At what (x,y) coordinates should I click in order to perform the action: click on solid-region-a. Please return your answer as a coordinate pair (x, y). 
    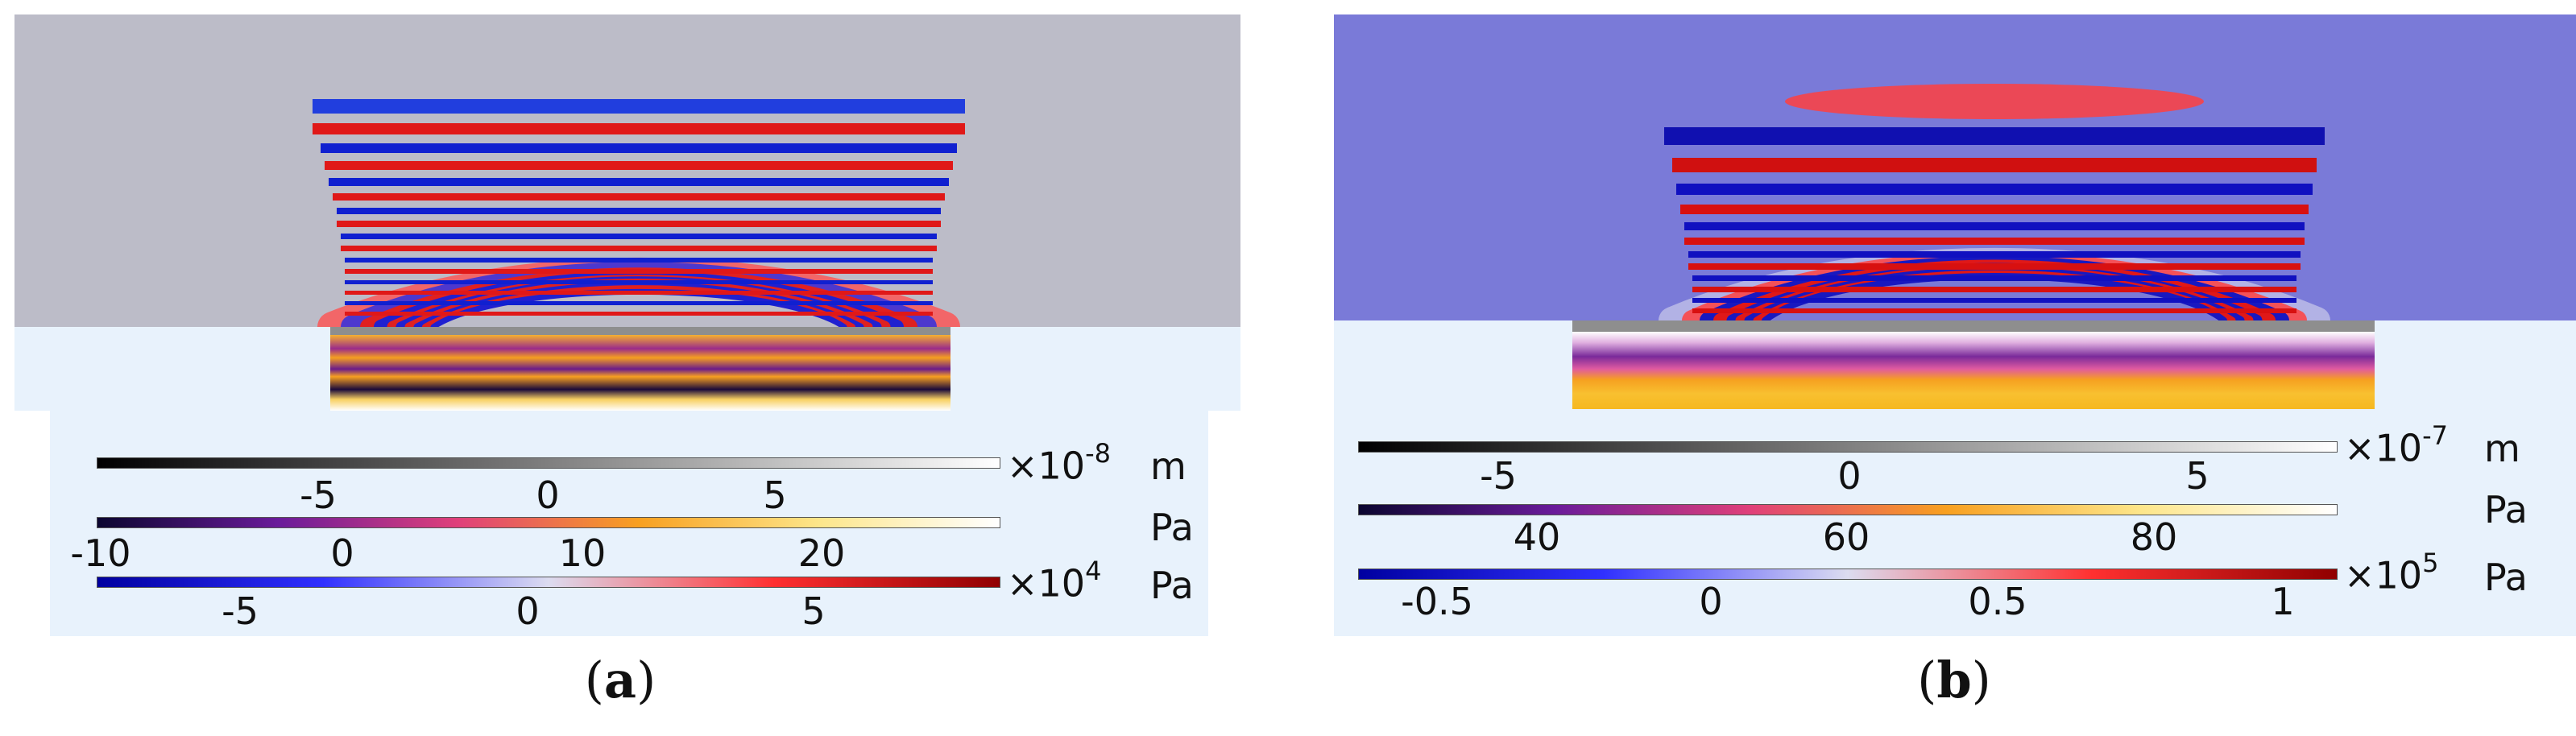
    Looking at the image, I should click on (640, 373).